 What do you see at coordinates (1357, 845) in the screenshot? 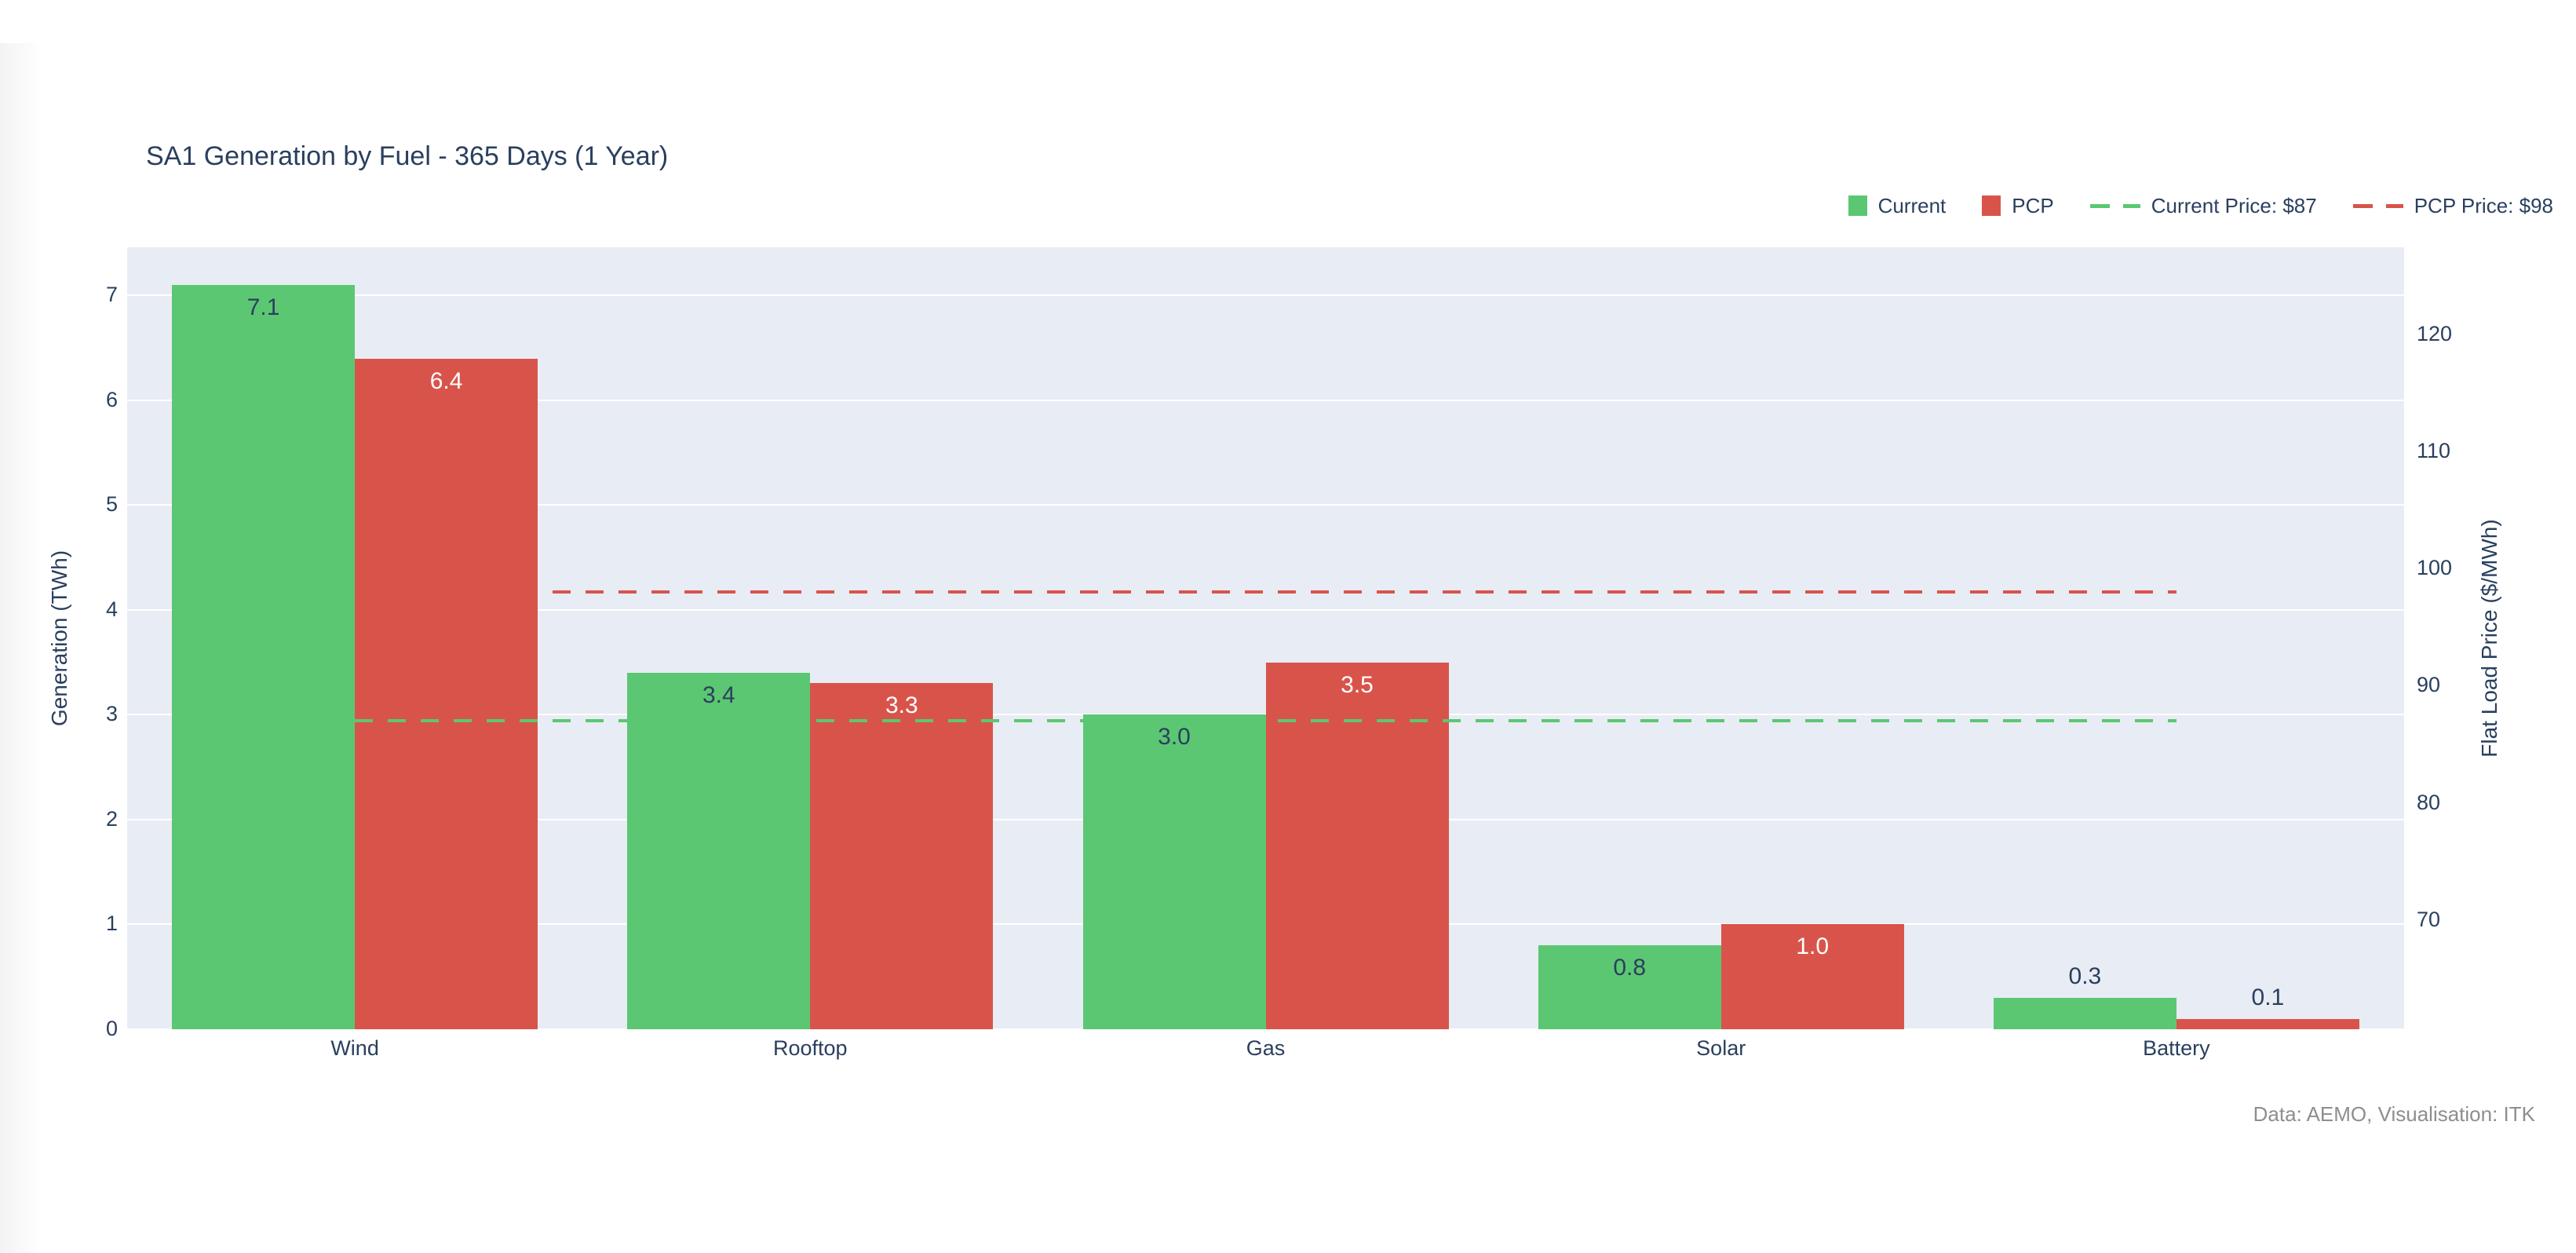
I see `bar-pcp-gas` at bounding box center [1357, 845].